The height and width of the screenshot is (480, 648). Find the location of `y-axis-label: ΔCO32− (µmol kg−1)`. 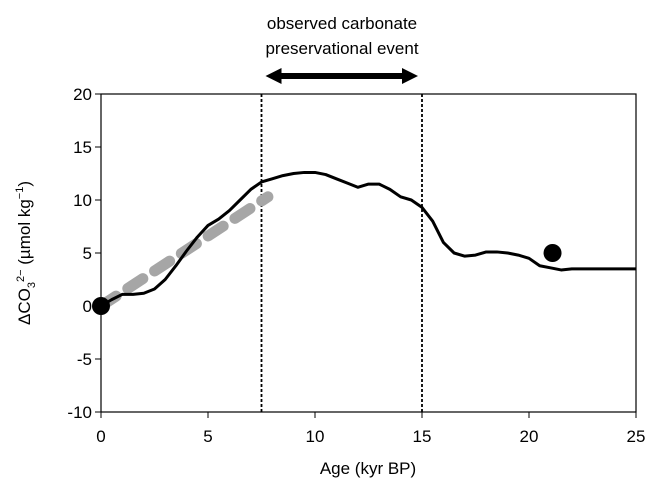

y-axis-label: ΔCO32− (µmol kg−1) is located at coordinates (26, 253).